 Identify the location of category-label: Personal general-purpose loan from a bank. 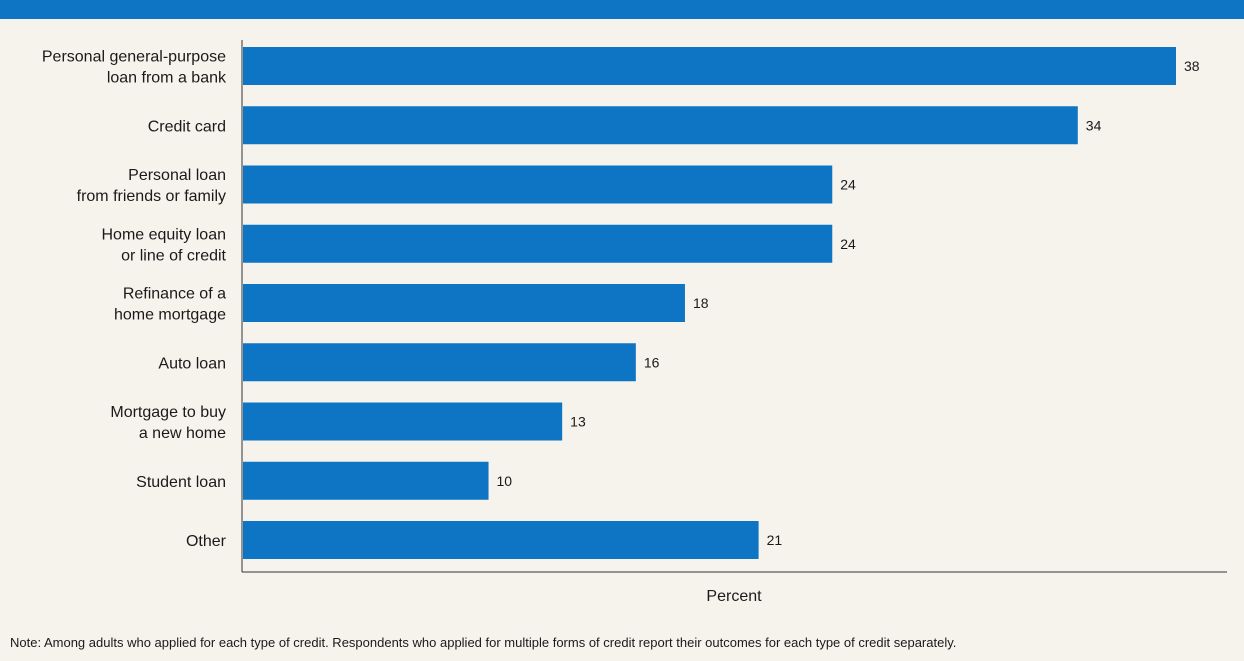
(134, 68).